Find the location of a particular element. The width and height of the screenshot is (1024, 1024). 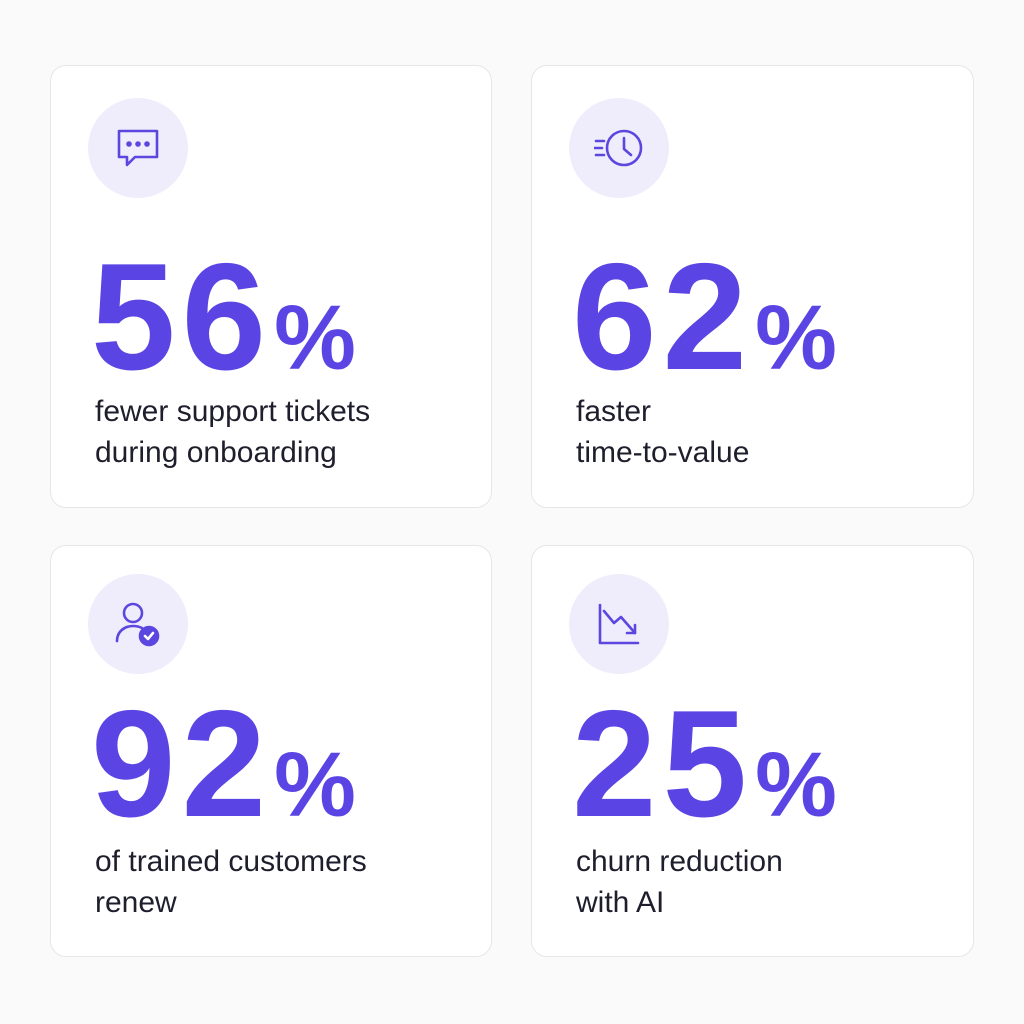

stat-number: 56 is located at coordinates (182, 317).